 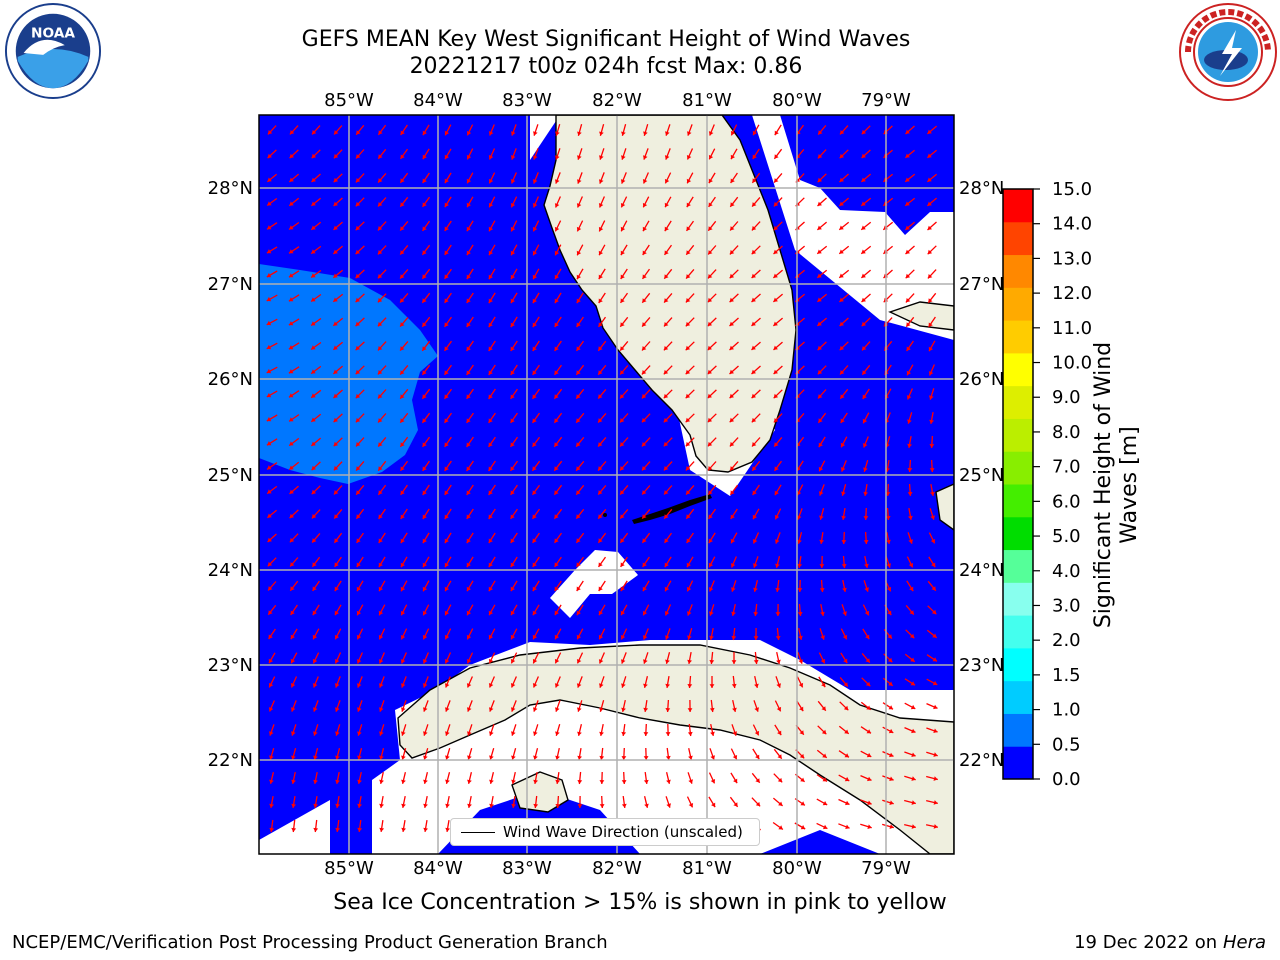 I want to click on colorbar-tick-label: 0.0, so click(x=1066, y=779).